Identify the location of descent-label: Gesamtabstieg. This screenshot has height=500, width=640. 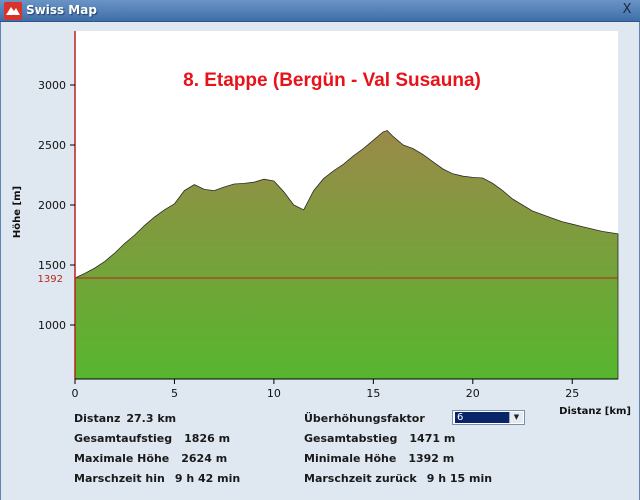
(351, 438).